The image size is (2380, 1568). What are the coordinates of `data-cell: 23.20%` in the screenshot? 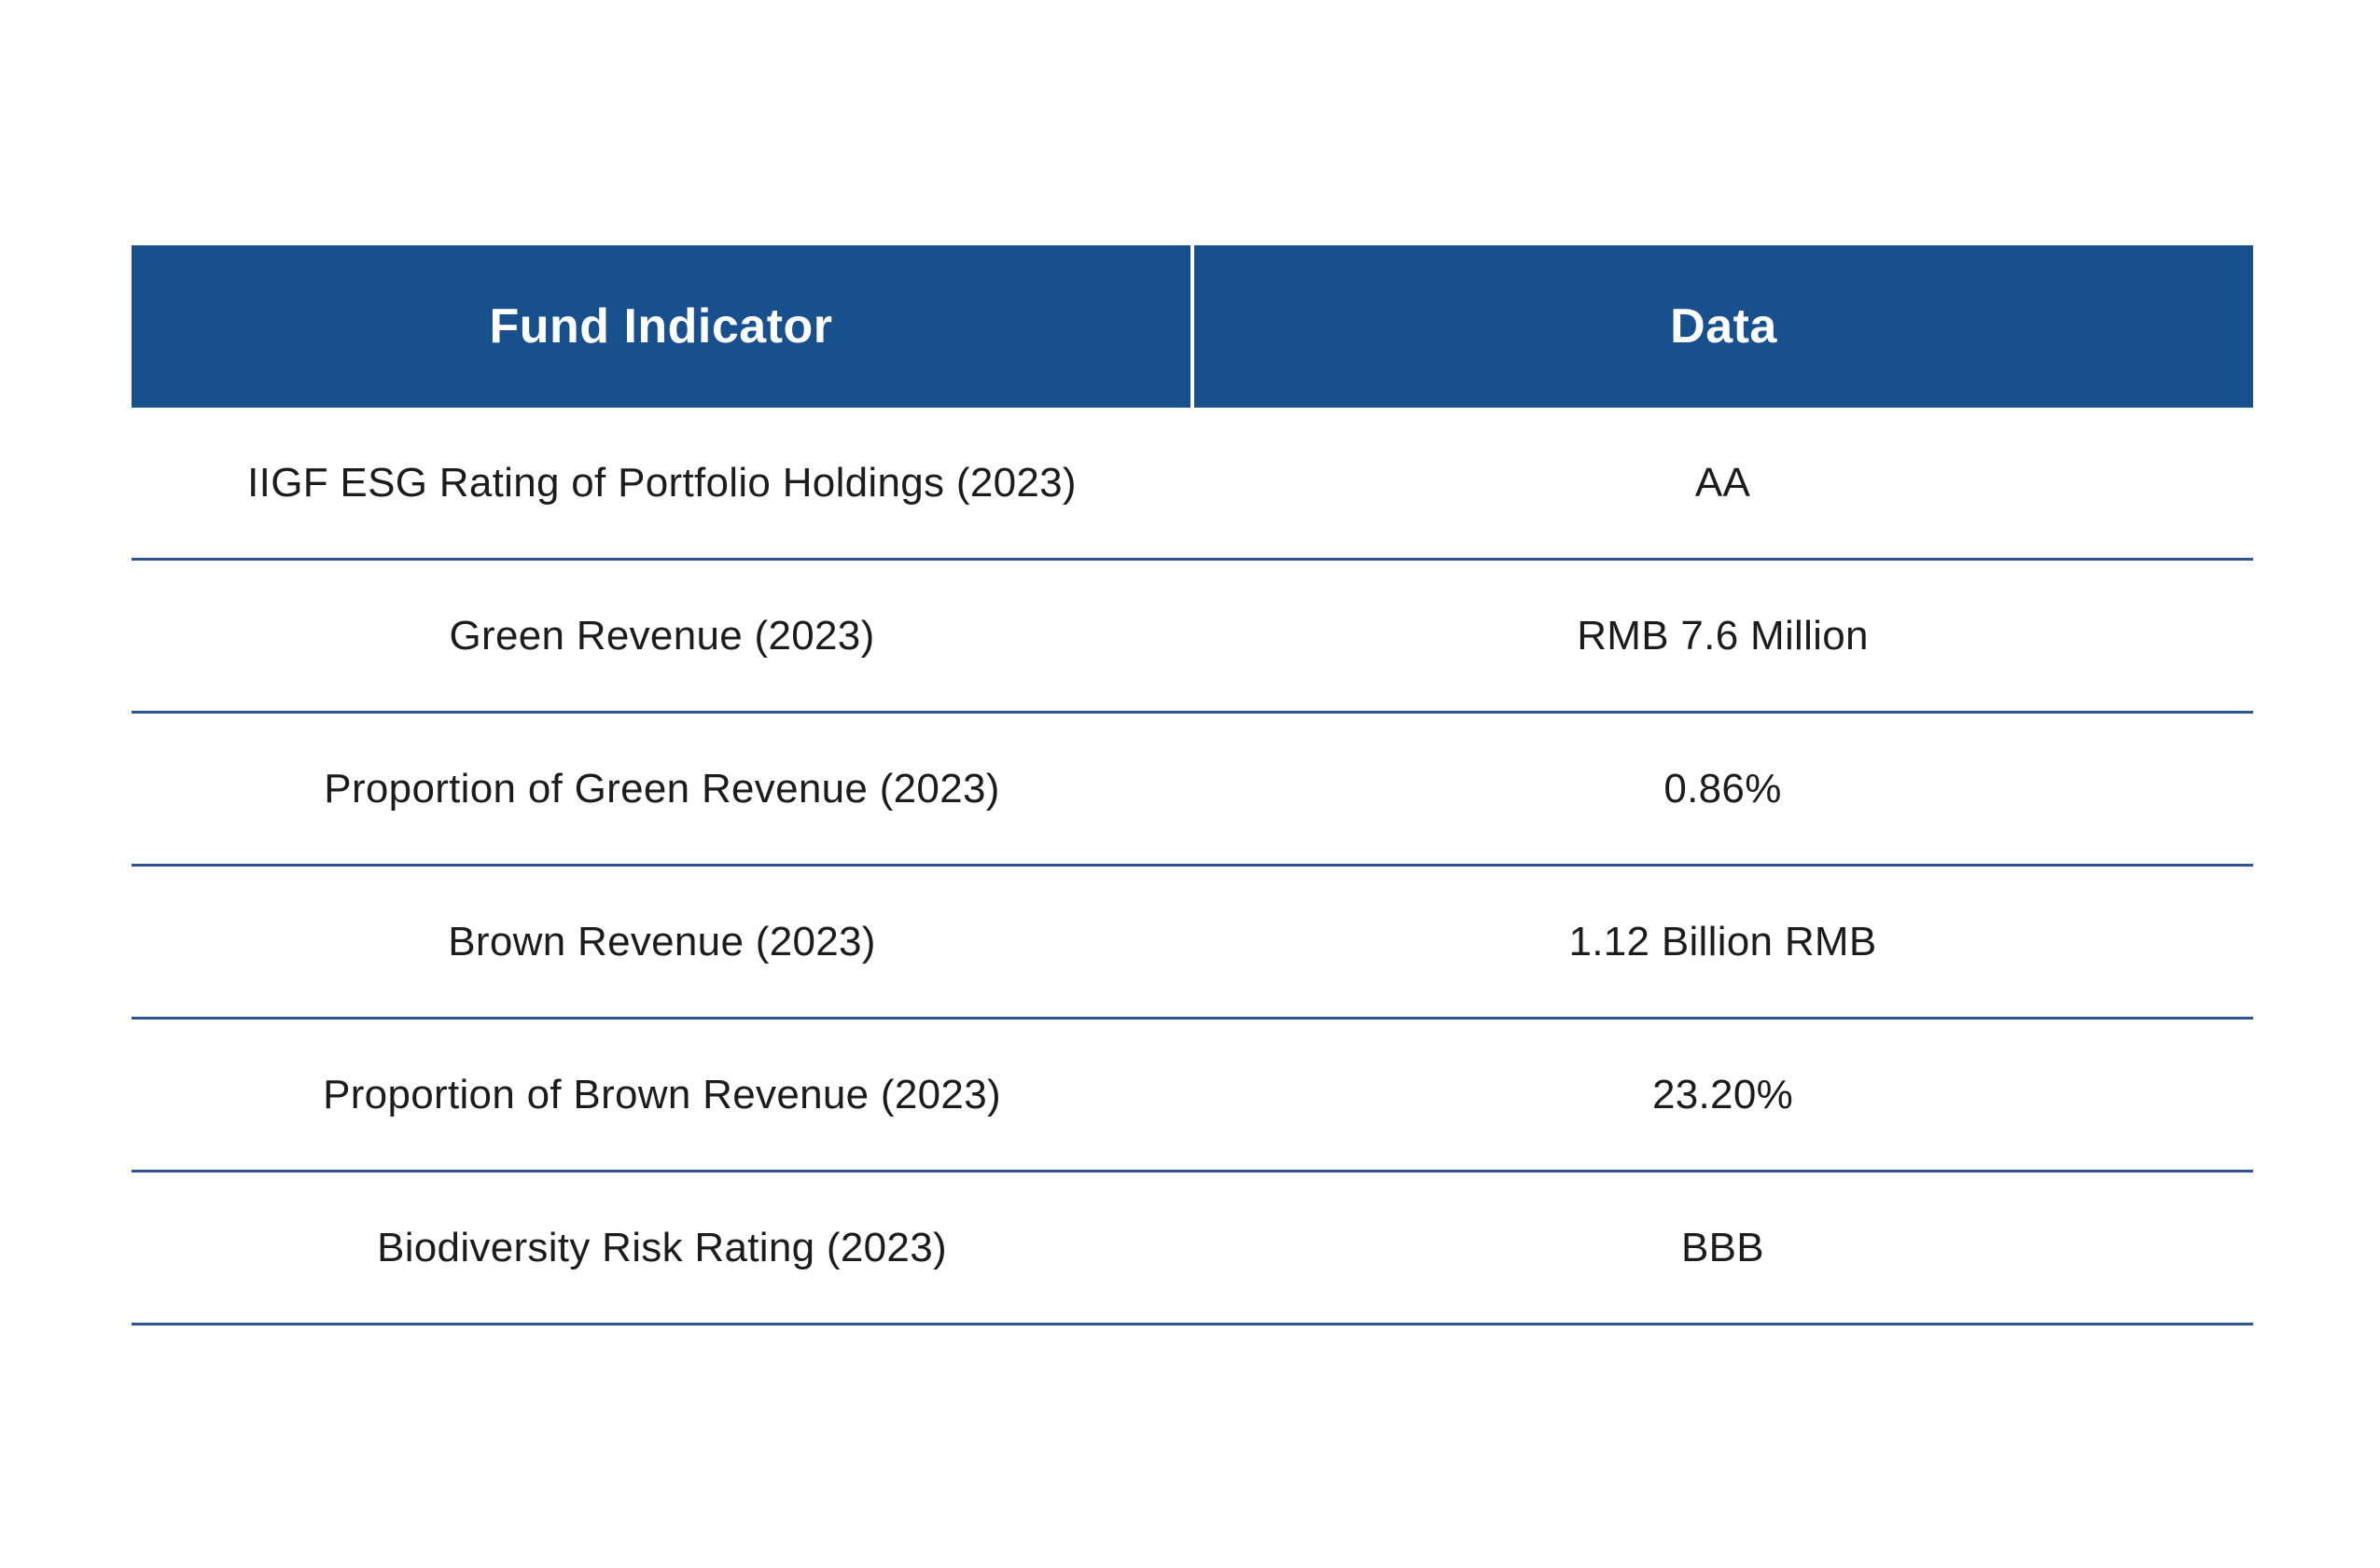 It's located at (1722, 1094).